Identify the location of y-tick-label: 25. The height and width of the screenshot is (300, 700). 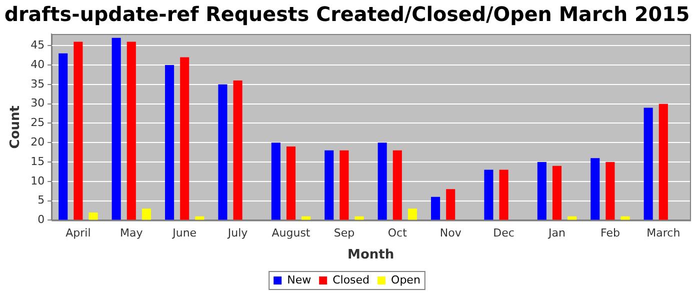
(37, 123).